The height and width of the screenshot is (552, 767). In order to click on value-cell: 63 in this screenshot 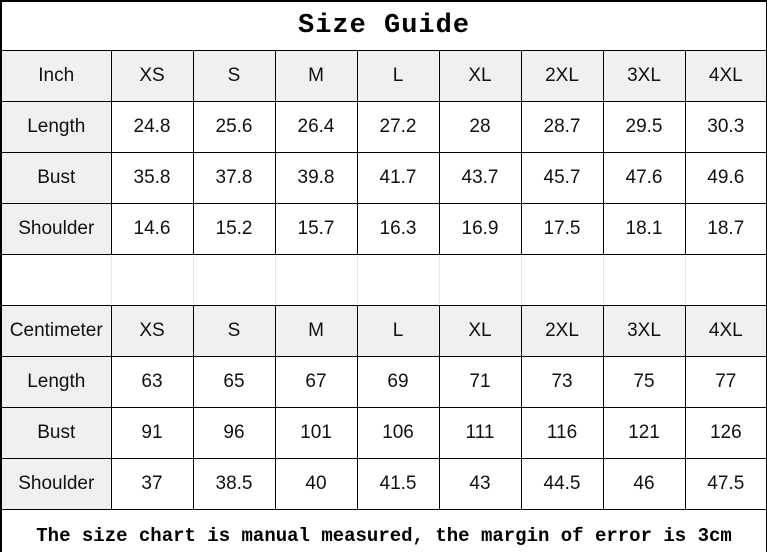, I will do `click(152, 382)`.